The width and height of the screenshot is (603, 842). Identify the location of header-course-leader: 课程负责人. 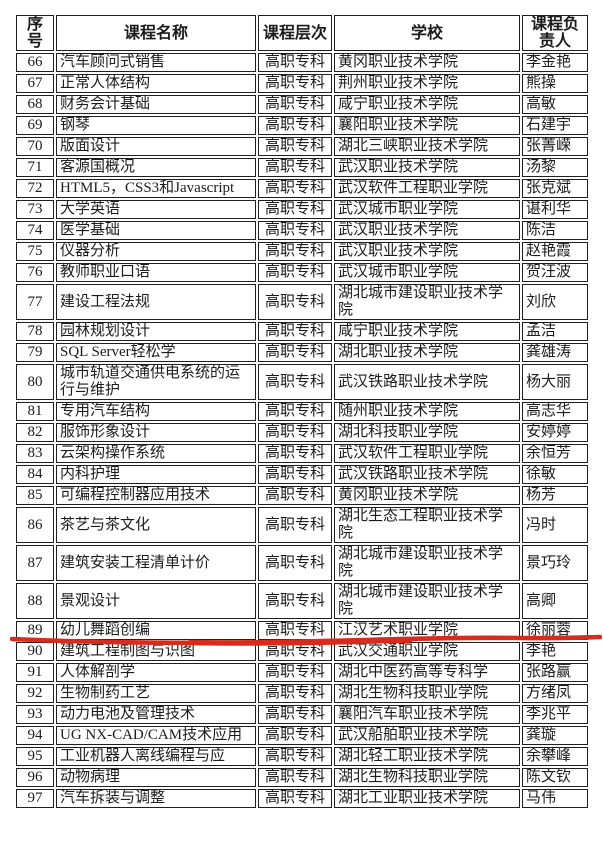
(555, 33).